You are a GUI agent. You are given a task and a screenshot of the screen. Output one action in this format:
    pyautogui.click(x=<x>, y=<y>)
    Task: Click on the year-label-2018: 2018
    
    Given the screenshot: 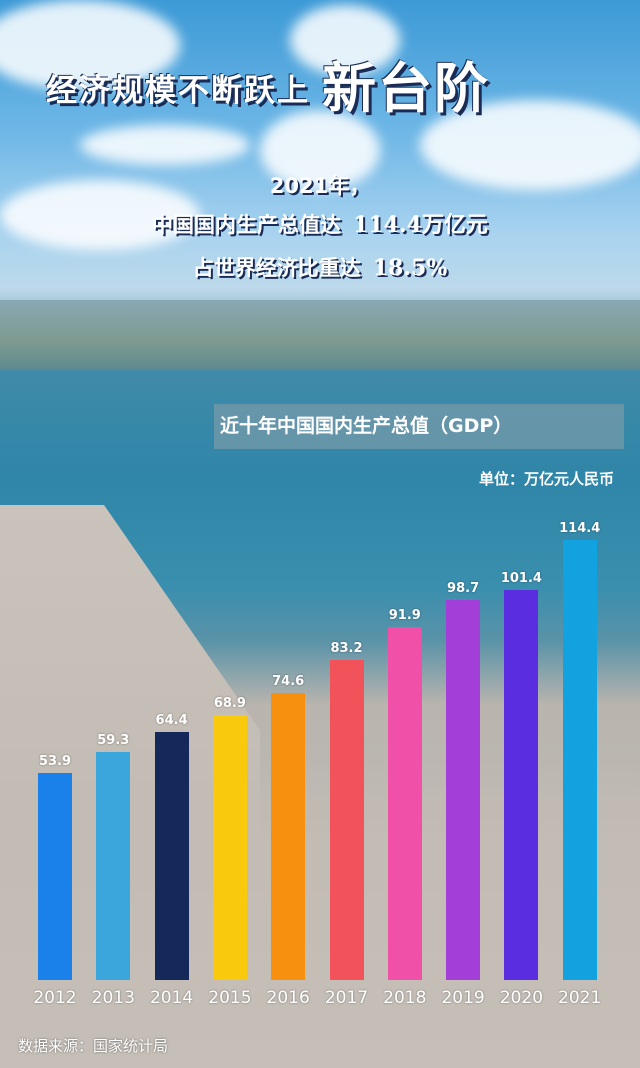 What is the action you would take?
    pyautogui.click(x=405, y=998)
    